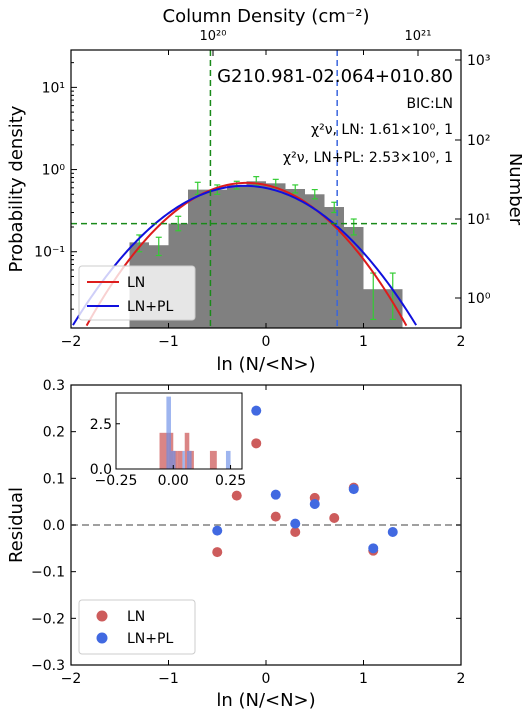  What do you see at coordinates (102, 616) in the screenshot?
I see `legend-marker-ln` at bounding box center [102, 616].